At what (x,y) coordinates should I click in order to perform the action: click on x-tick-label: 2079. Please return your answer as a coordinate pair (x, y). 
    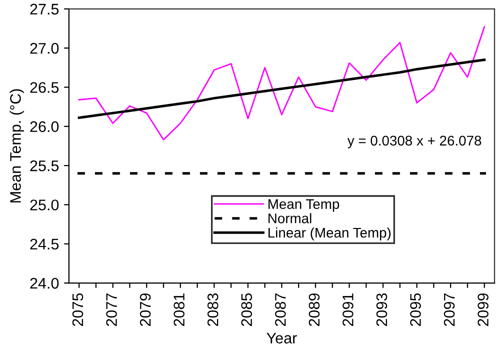
    Looking at the image, I should click on (145, 309).